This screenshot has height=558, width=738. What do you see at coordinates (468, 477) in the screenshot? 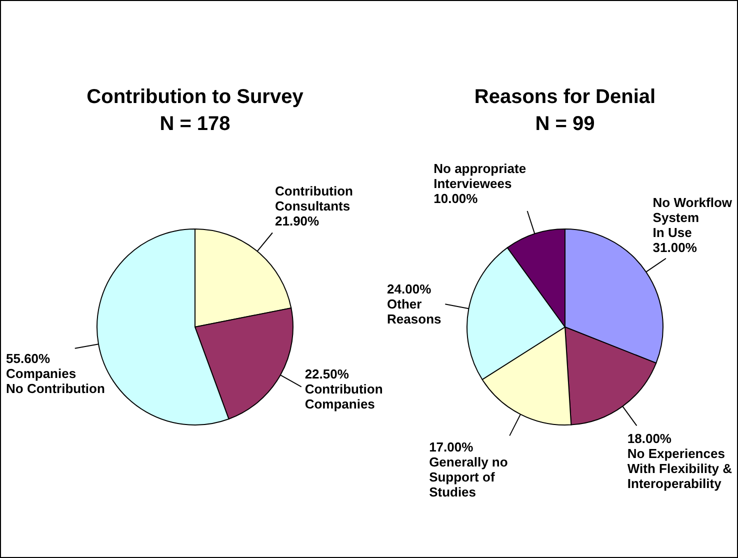
I see `slice-label: Generally no Support of Studies` at bounding box center [468, 477].